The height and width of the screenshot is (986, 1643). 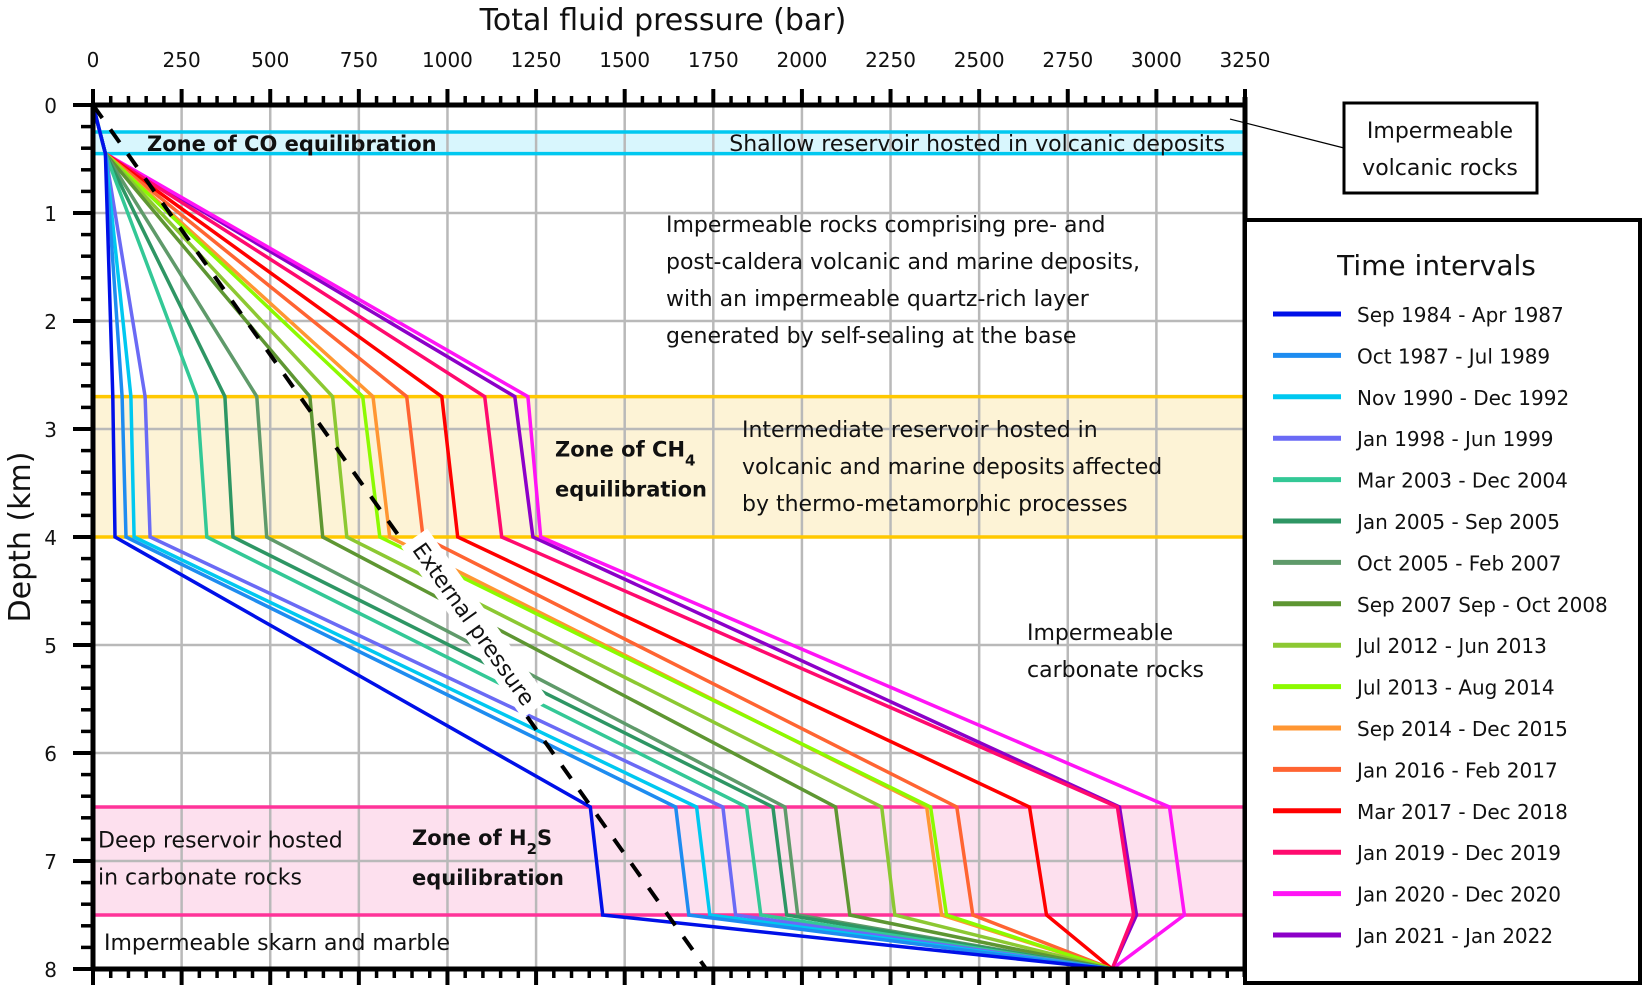 I want to click on legend-item: Oct 1987 - Jul 1989, so click(x=1411, y=356).